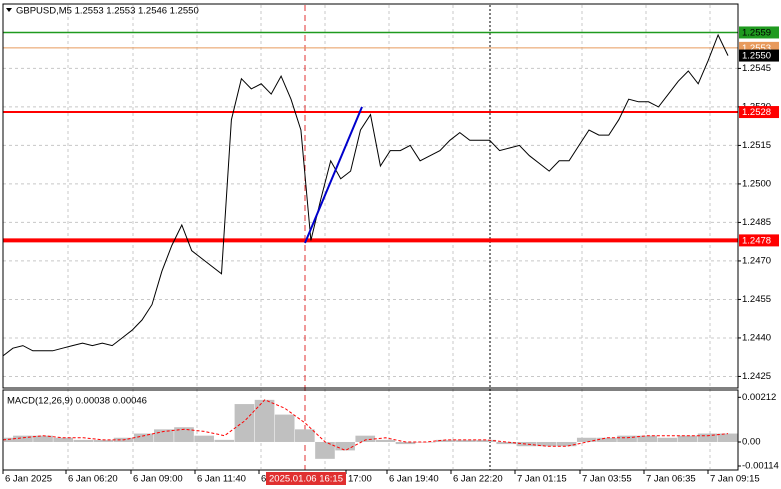 Image resolution: width=781 pixels, height=489 pixels. I want to click on x-tick-label: 7 Jan 01:15, so click(542, 479).